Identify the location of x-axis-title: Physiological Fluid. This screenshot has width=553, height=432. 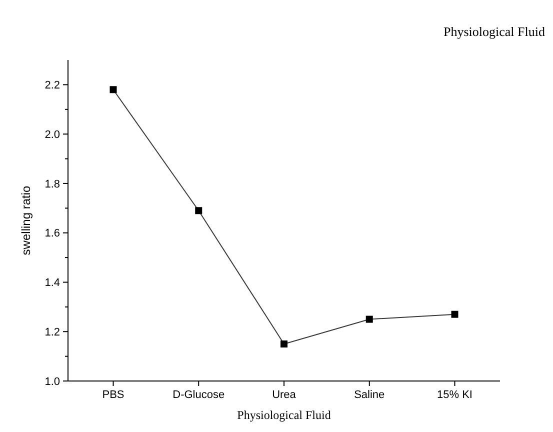
(284, 415).